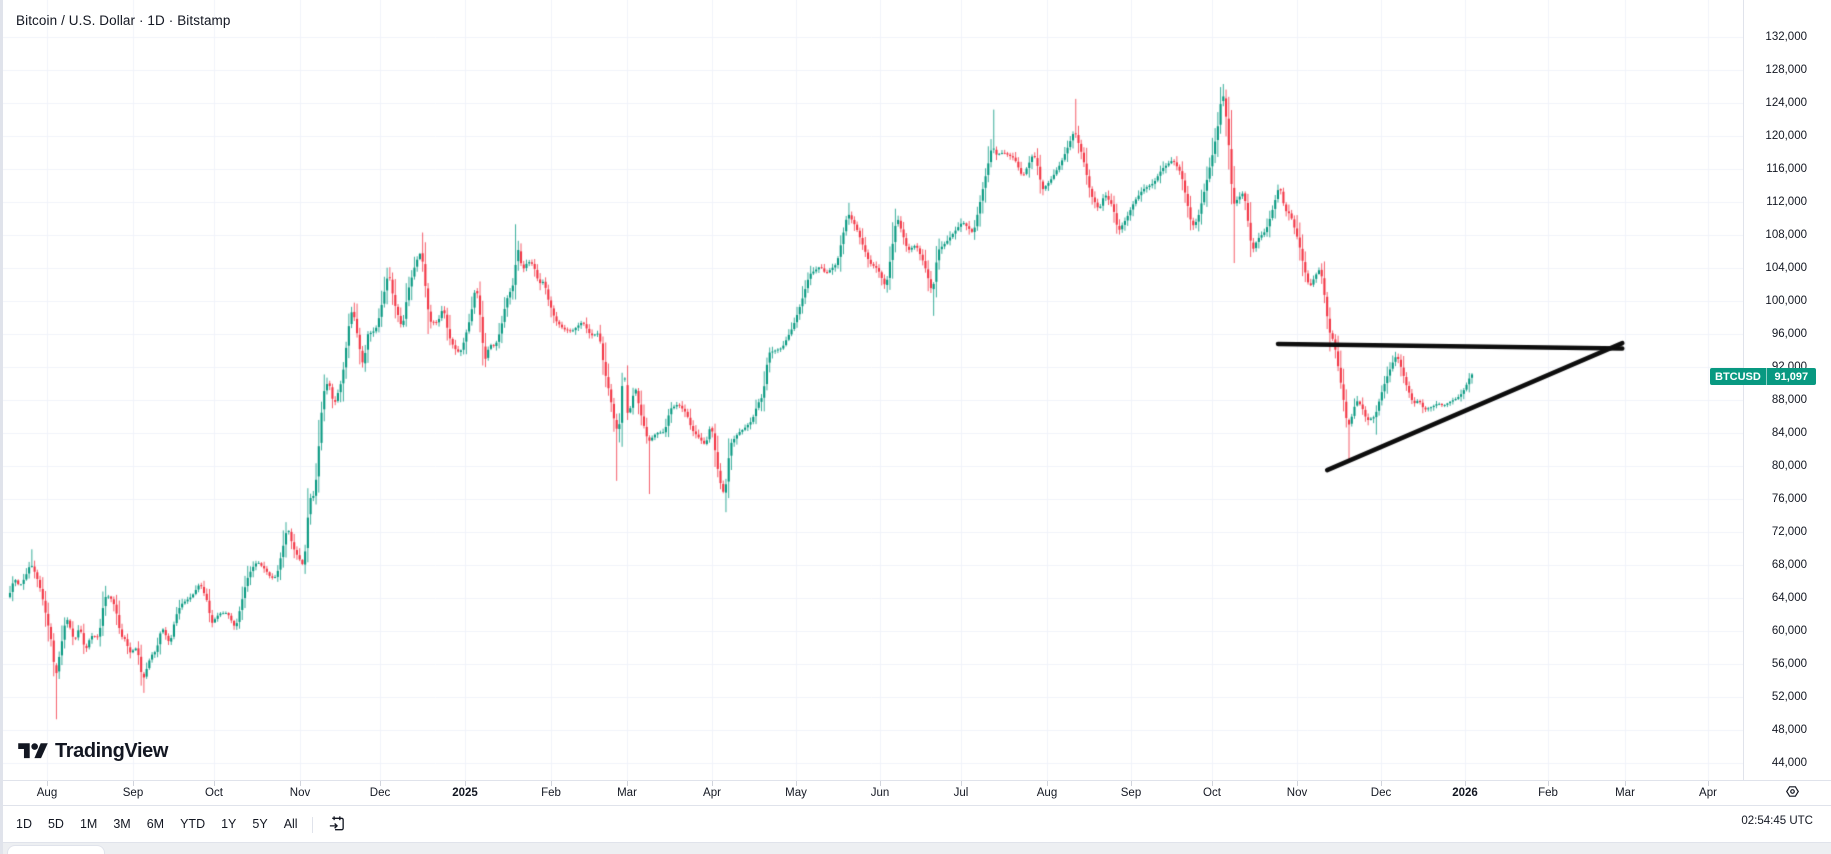 This screenshot has height=854, width=1831. What do you see at coordinates (121, 824) in the screenshot?
I see `range-button-3m: 3M` at bounding box center [121, 824].